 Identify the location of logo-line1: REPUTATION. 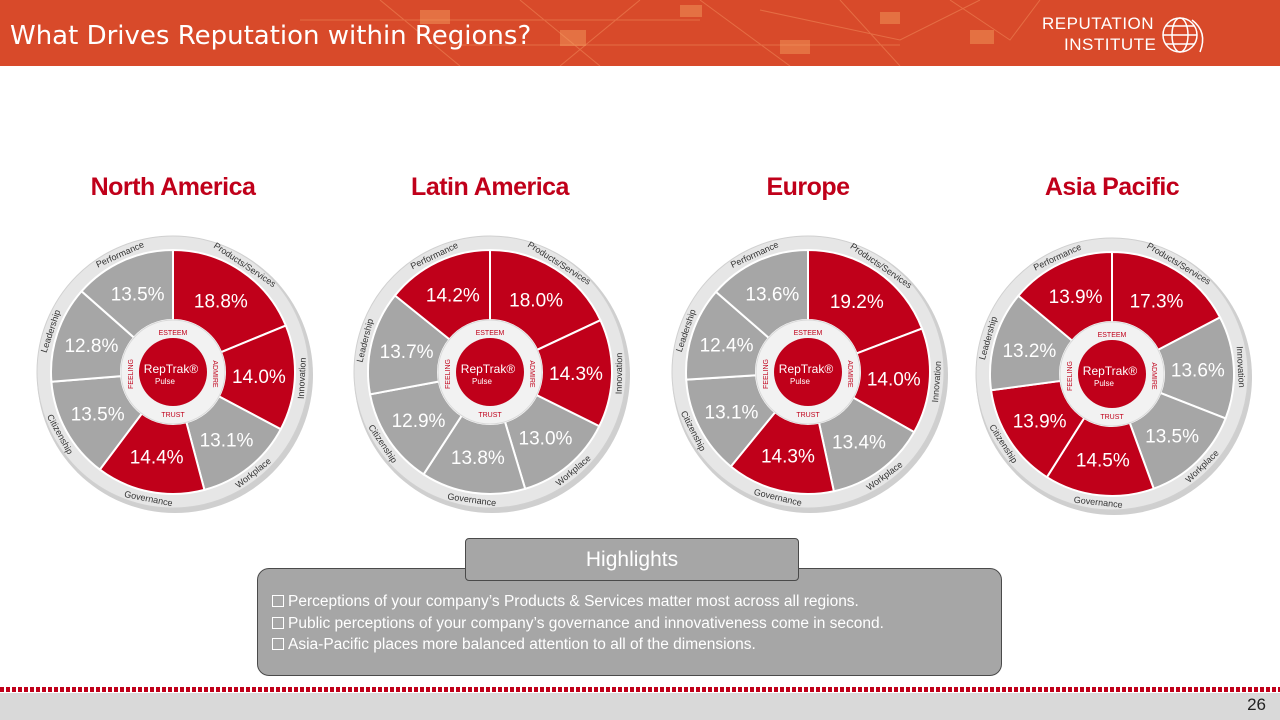
(1098, 23).